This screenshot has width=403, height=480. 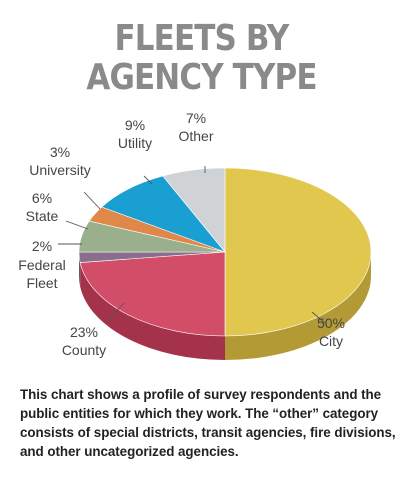 What do you see at coordinates (41, 283) in the screenshot?
I see `slice-label-federal-fleet: Fleet` at bounding box center [41, 283].